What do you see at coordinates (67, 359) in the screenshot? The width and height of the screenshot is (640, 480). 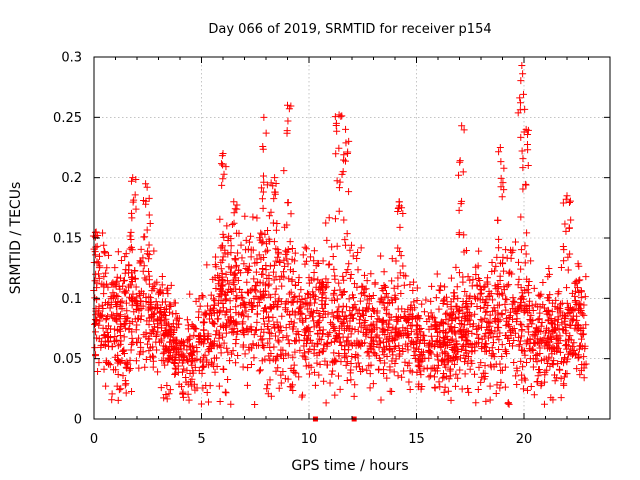 I see `y-tick-label: 0.05` at bounding box center [67, 359].